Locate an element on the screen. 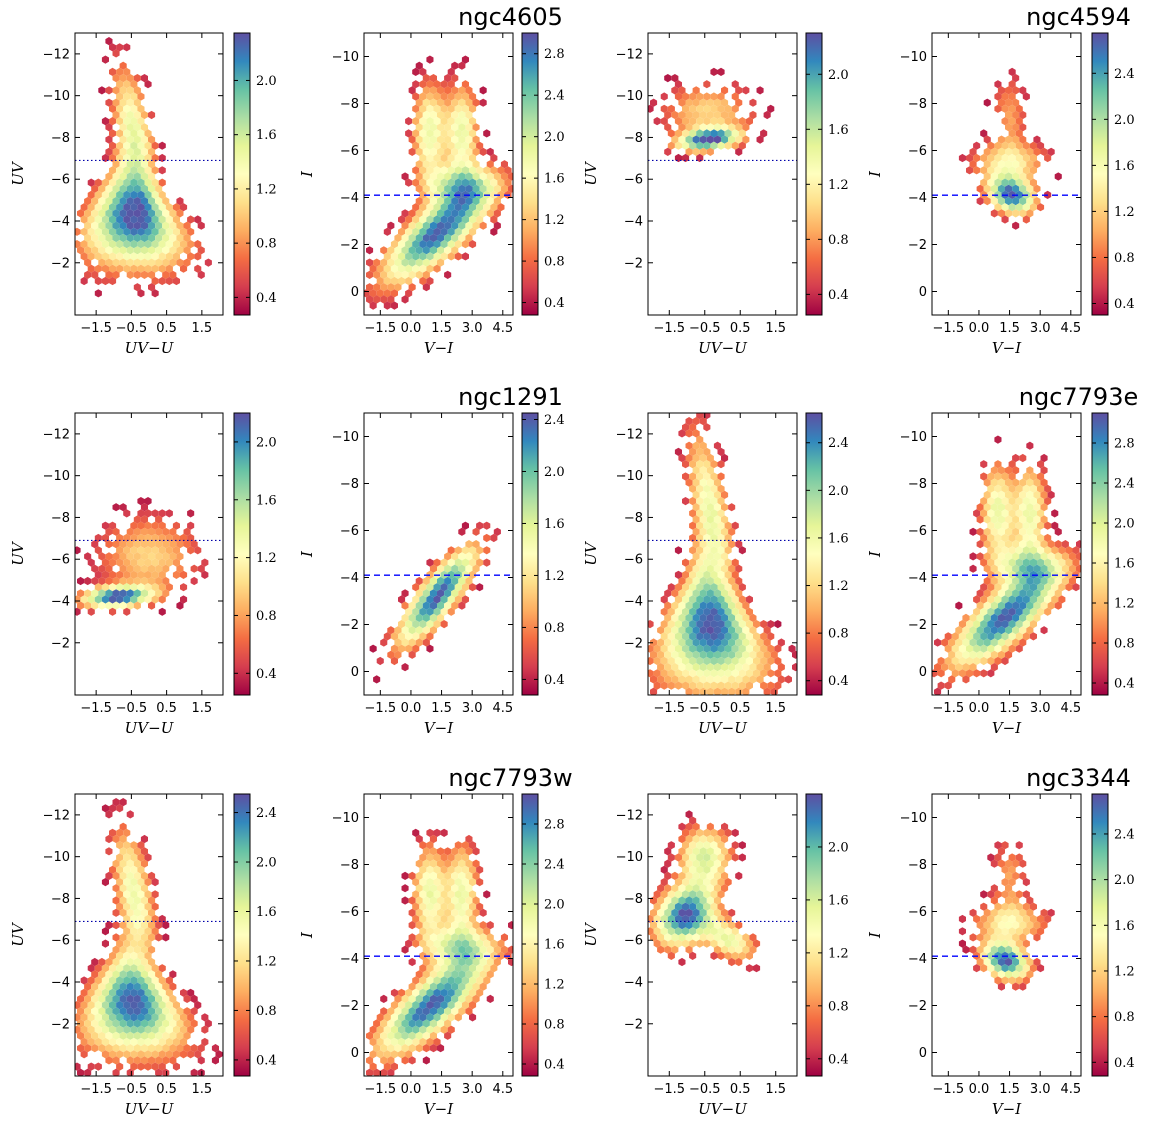  x-tick-label: 3.0 is located at coordinates (1040, 1089).